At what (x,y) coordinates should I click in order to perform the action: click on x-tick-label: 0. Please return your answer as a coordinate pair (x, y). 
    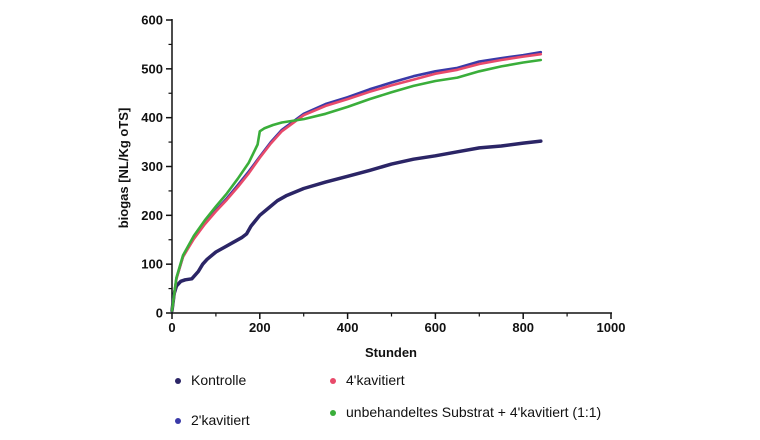
    Looking at the image, I should click on (171, 327).